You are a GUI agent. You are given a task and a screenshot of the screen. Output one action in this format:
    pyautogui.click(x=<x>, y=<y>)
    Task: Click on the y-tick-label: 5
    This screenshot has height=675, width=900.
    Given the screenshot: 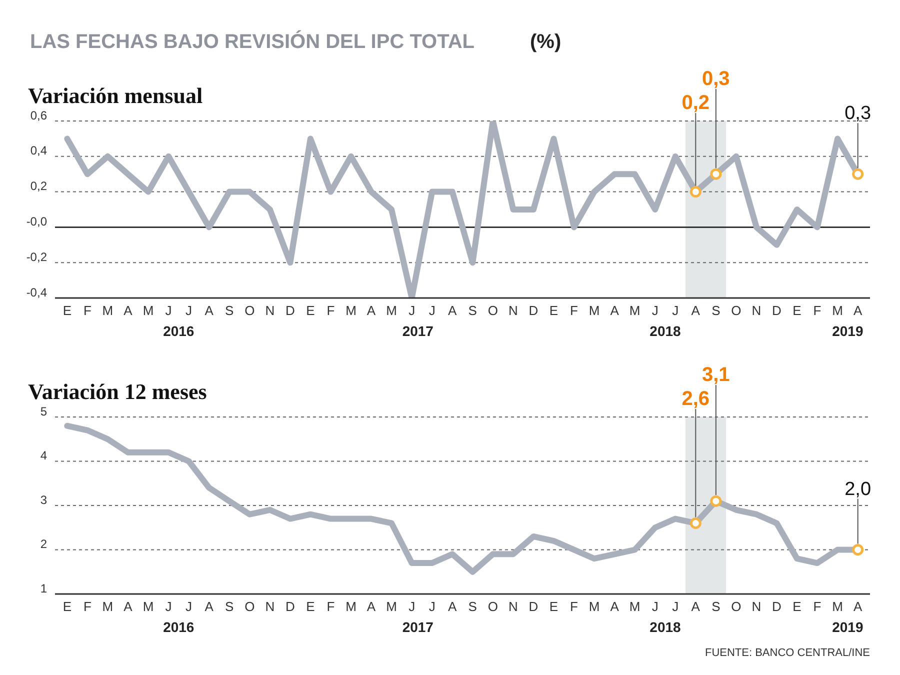 What is the action you would take?
    pyautogui.click(x=44, y=411)
    